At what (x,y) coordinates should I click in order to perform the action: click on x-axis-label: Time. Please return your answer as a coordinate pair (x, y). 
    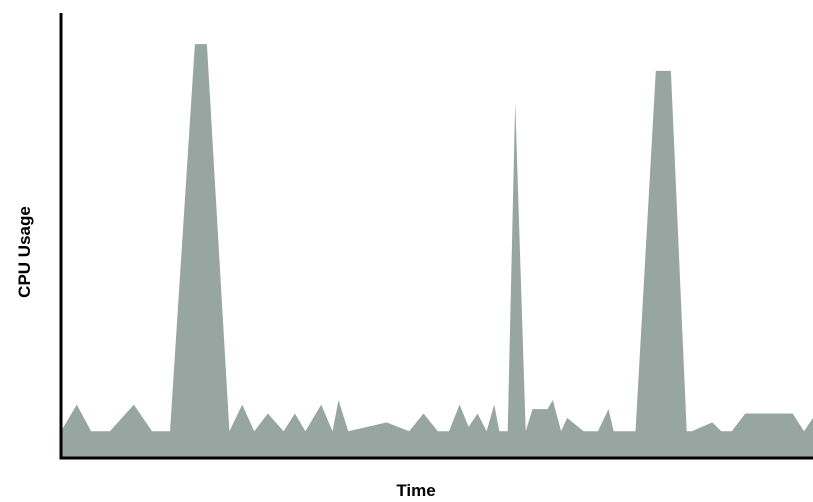
    Looking at the image, I should click on (415, 490).